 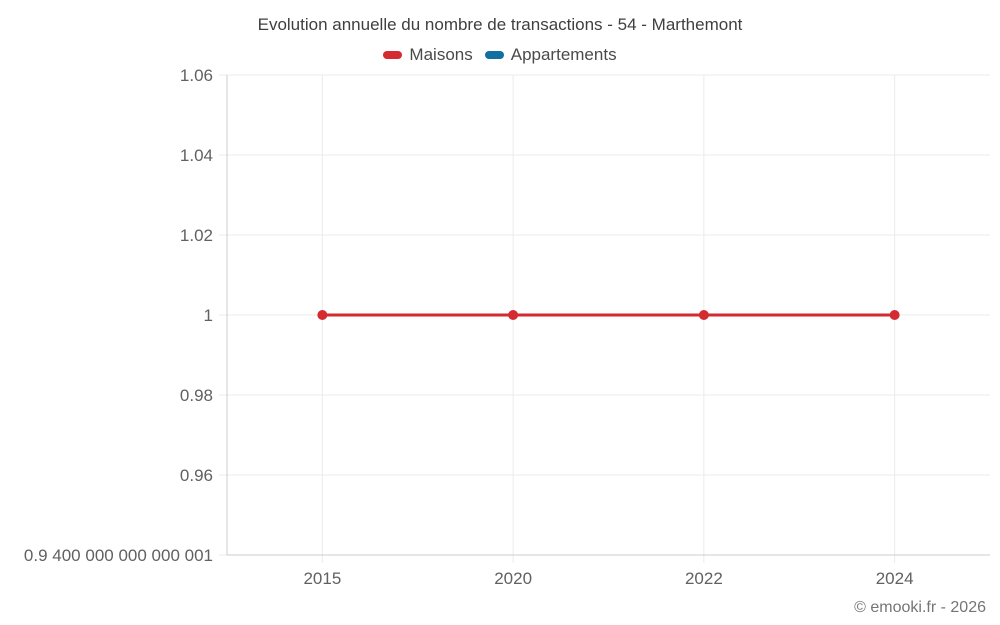 I want to click on legend-item-maisons: Maisons, so click(x=428, y=55).